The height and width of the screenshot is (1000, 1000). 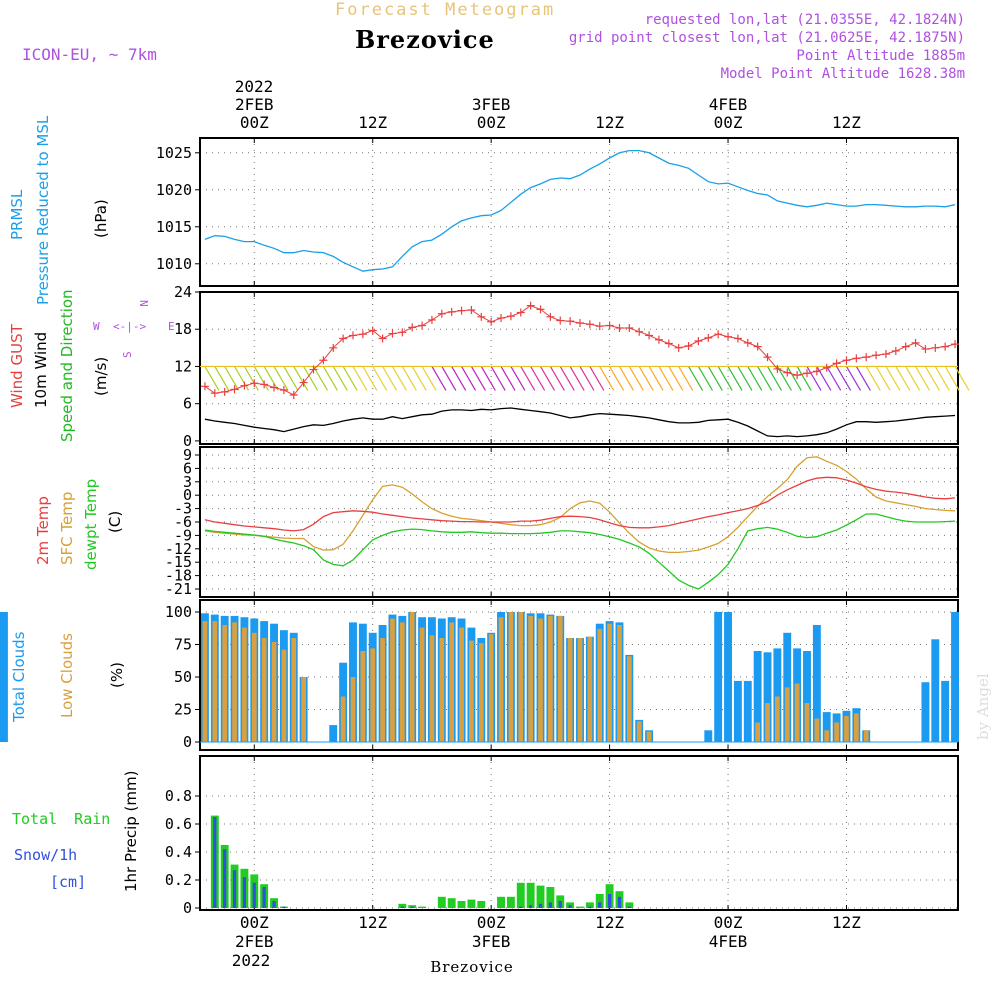 What do you see at coordinates (609, 922) in the screenshot?
I see `bottom-hour-label: 12Z` at bounding box center [609, 922].